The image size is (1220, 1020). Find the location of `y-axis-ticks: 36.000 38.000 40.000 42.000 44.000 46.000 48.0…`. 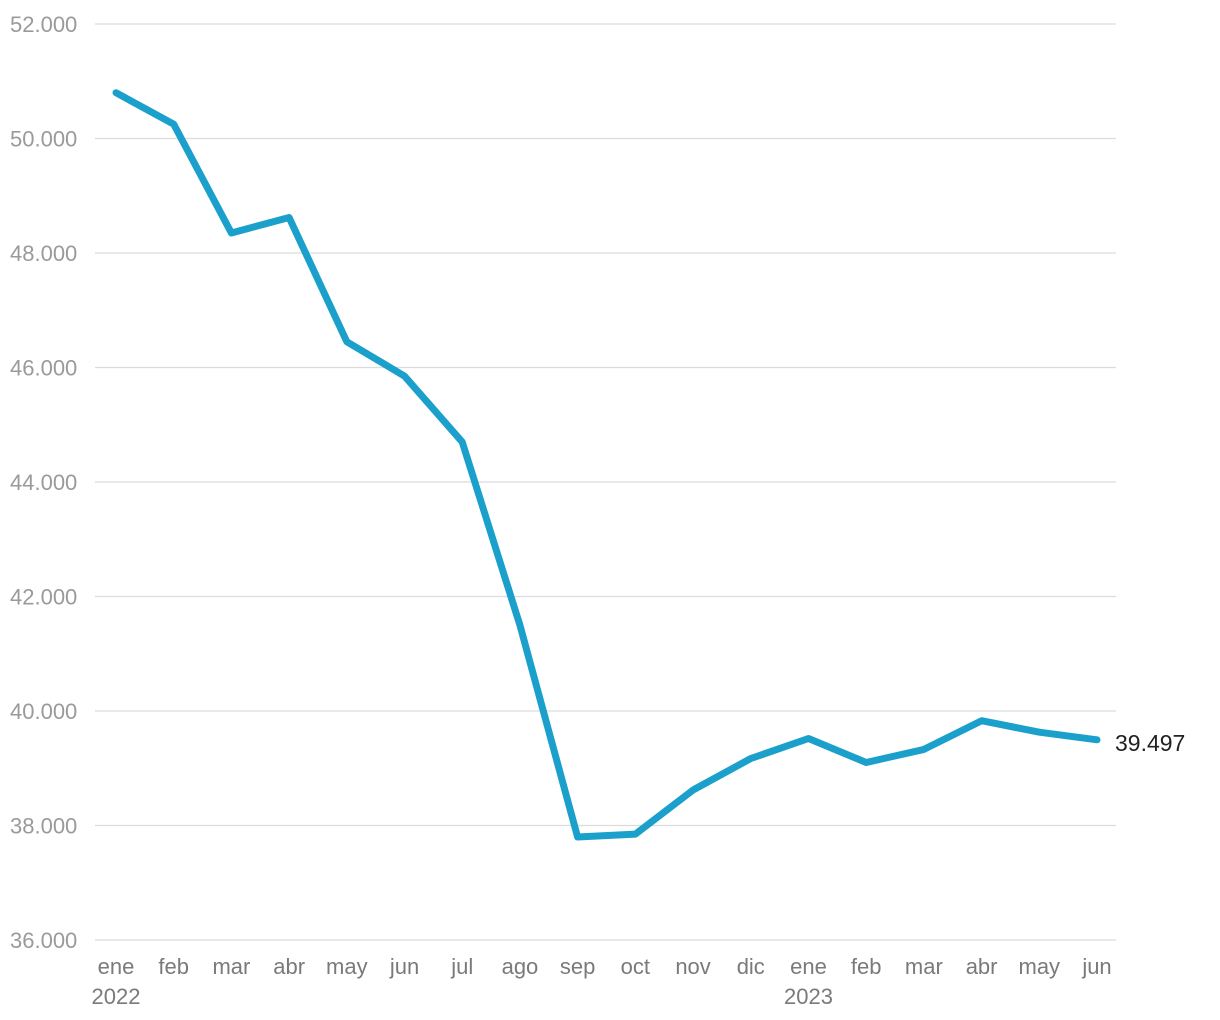

y-axis-ticks: 36.000 38.000 40.000 42.000 44.000 46.000 48.0… is located at coordinates (43, 482).